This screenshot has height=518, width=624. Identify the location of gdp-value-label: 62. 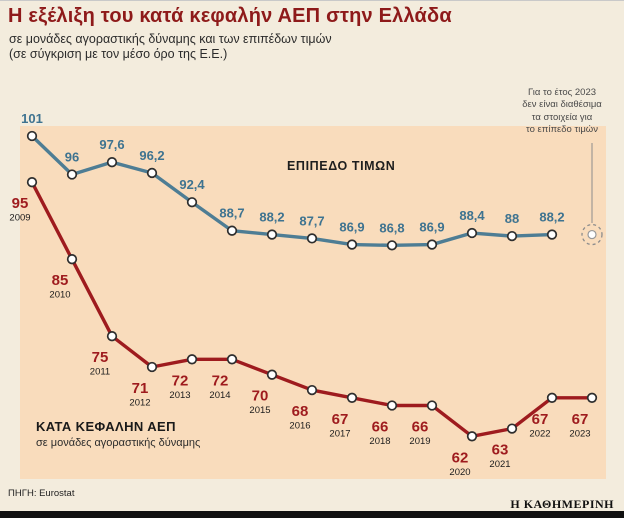
(460, 457).